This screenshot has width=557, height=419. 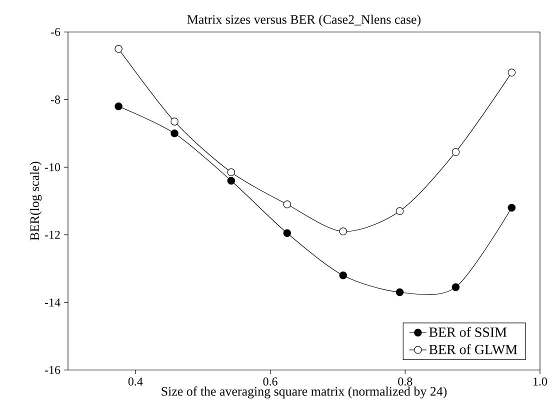 What do you see at coordinates (468, 331) in the screenshot?
I see `legend-label: BER of SSIM` at bounding box center [468, 331].